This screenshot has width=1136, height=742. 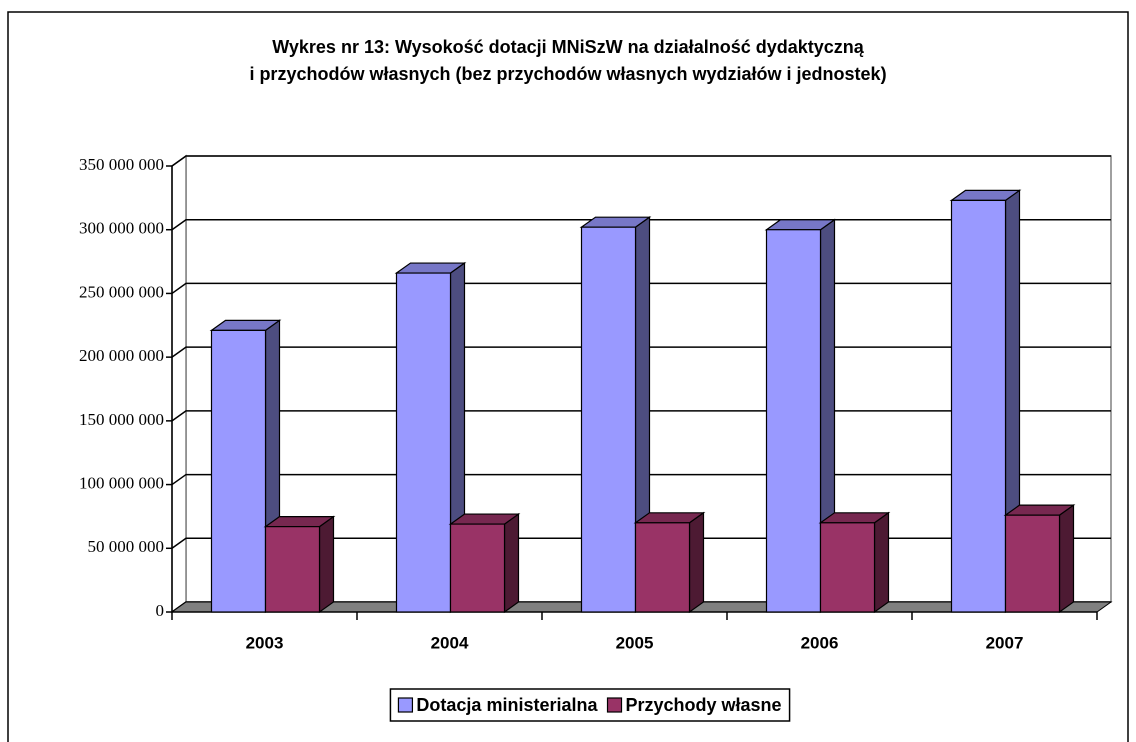 What do you see at coordinates (121, 482) in the screenshot?
I see `y-tick-label: 100 000 000` at bounding box center [121, 482].